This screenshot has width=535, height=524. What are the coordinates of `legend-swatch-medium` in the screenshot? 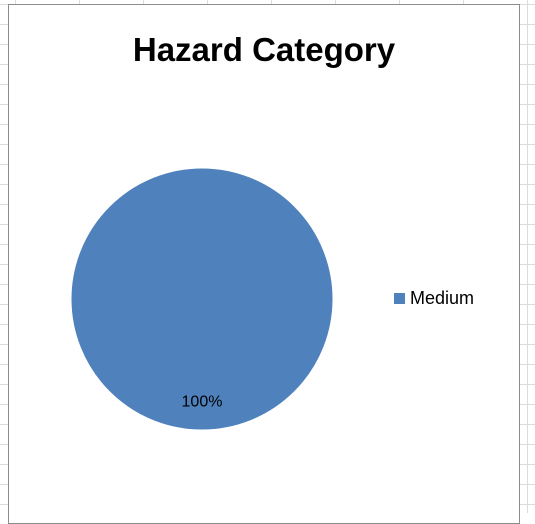 It's located at (399, 298).